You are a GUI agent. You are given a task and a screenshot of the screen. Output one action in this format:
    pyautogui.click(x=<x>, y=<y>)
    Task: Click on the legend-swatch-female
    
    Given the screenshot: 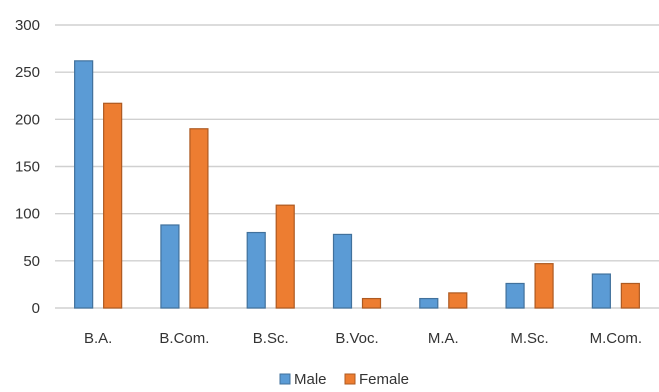 What is the action you would take?
    pyautogui.click(x=350, y=379)
    